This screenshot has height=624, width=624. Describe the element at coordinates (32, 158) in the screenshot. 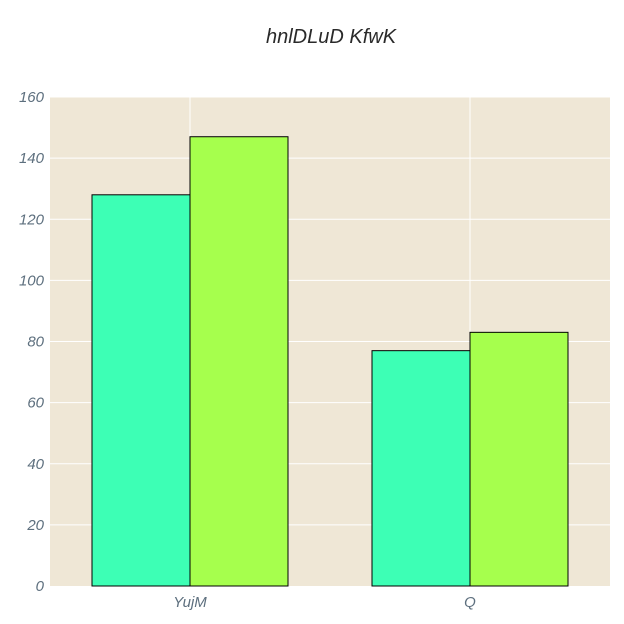

I see `y-tick-label: 140` at that location.